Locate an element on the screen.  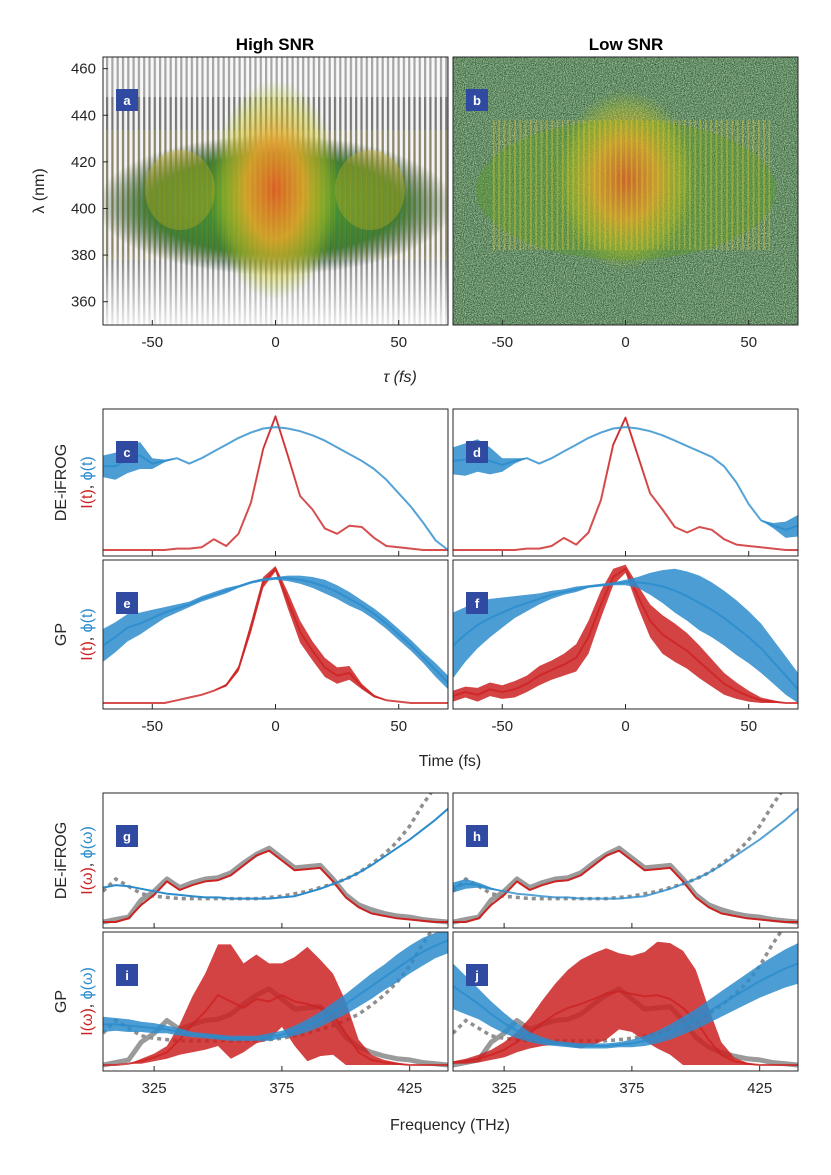
x-i-ticklabel-2: 425 is located at coordinates (409, 1088).